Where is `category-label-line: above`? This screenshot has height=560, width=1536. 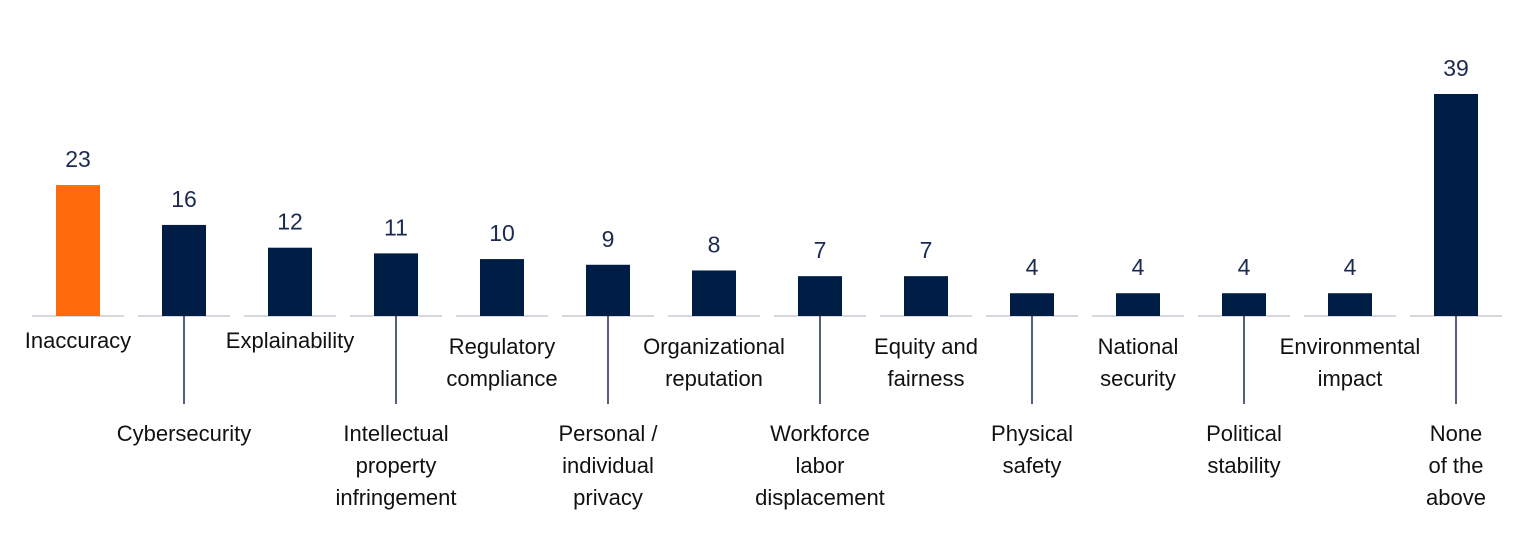
category-label-line: above is located at coordinates (1456, 497).